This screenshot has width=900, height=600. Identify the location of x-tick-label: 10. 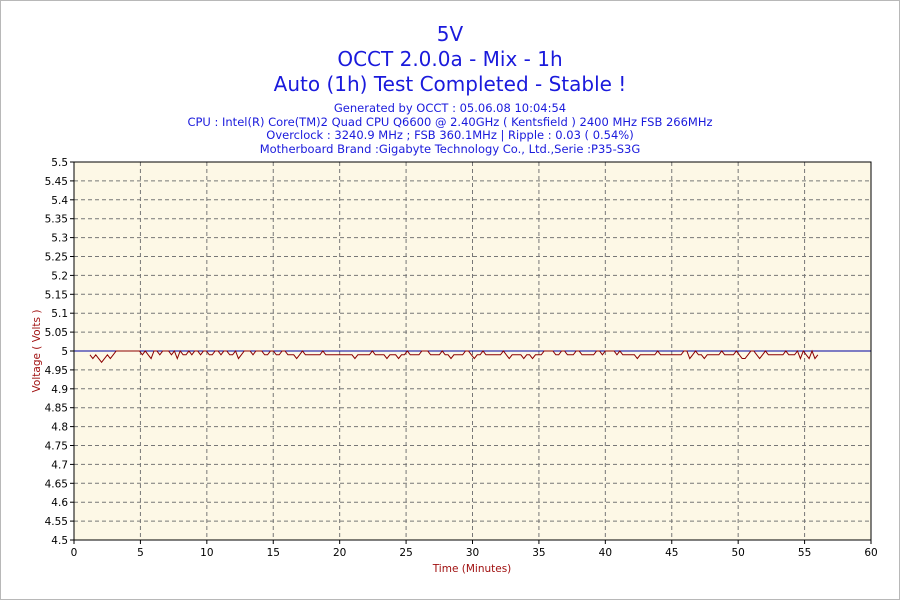
(206, 553).